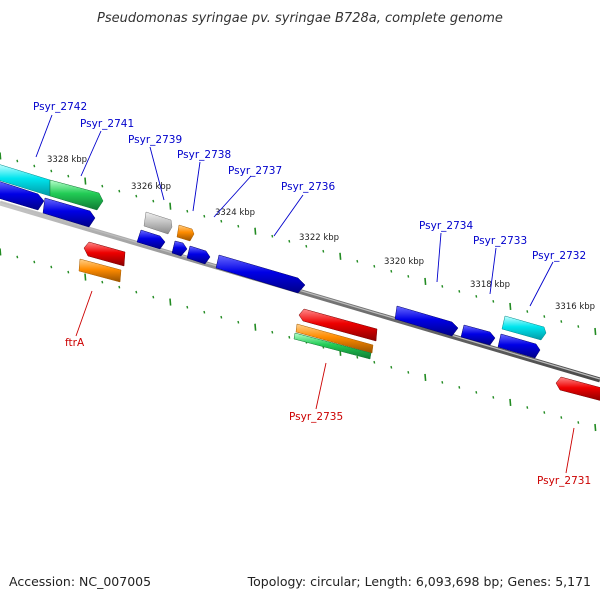 This screenshot has height=600, width=600. What do you see at coordinates (559, 256) in the screenshot?
I see `gene-label-psyr-2732: Psyr_2732` at bounding box center [559, 256].